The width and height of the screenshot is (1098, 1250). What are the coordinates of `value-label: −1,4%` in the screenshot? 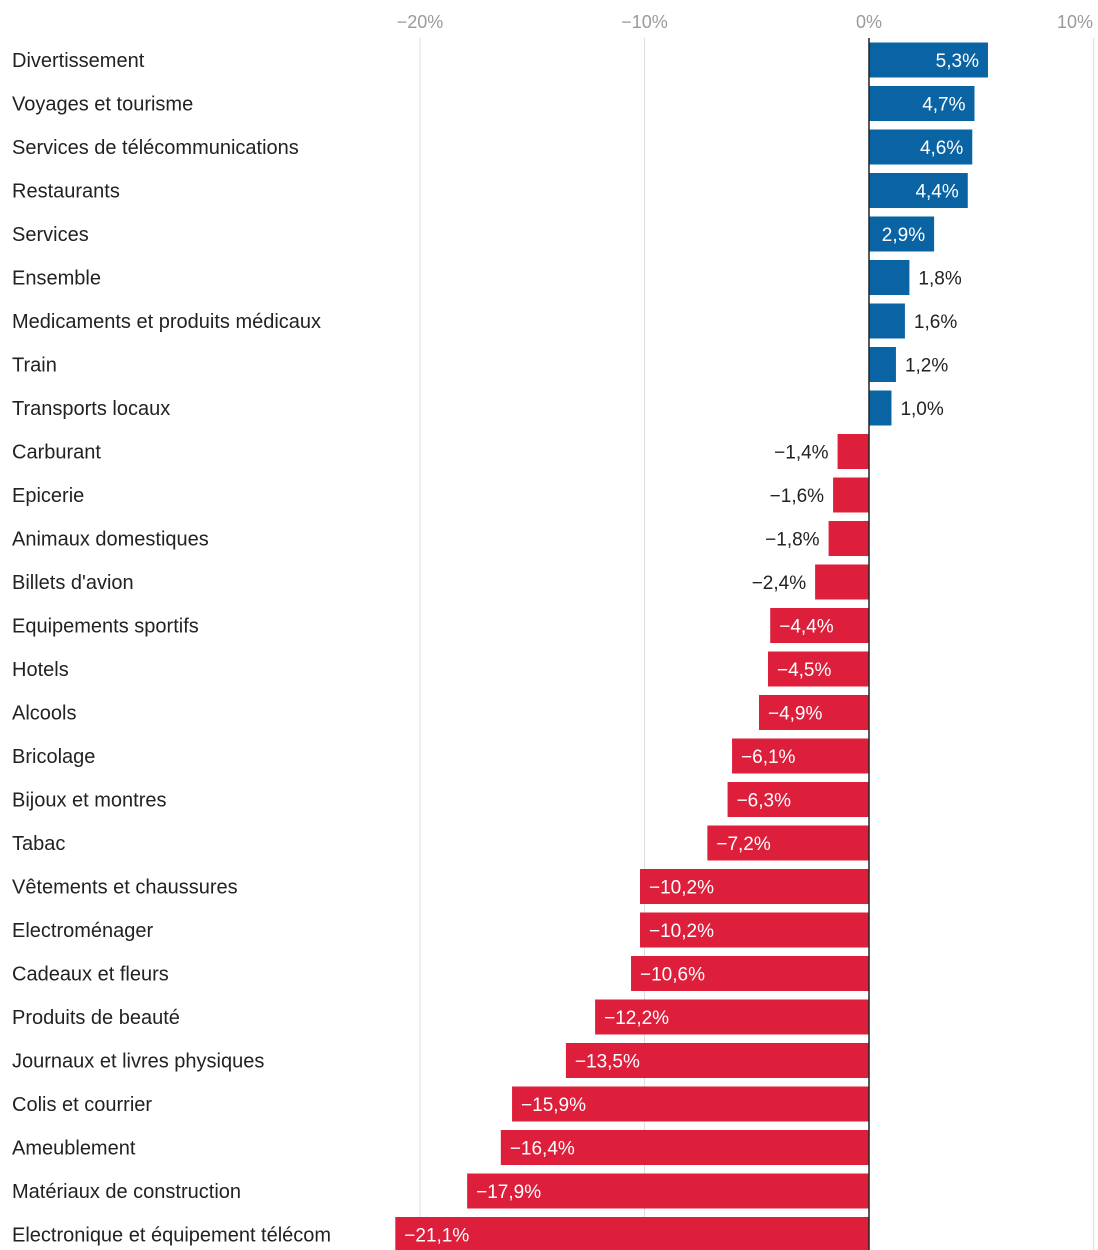 It's located at (801, 453).